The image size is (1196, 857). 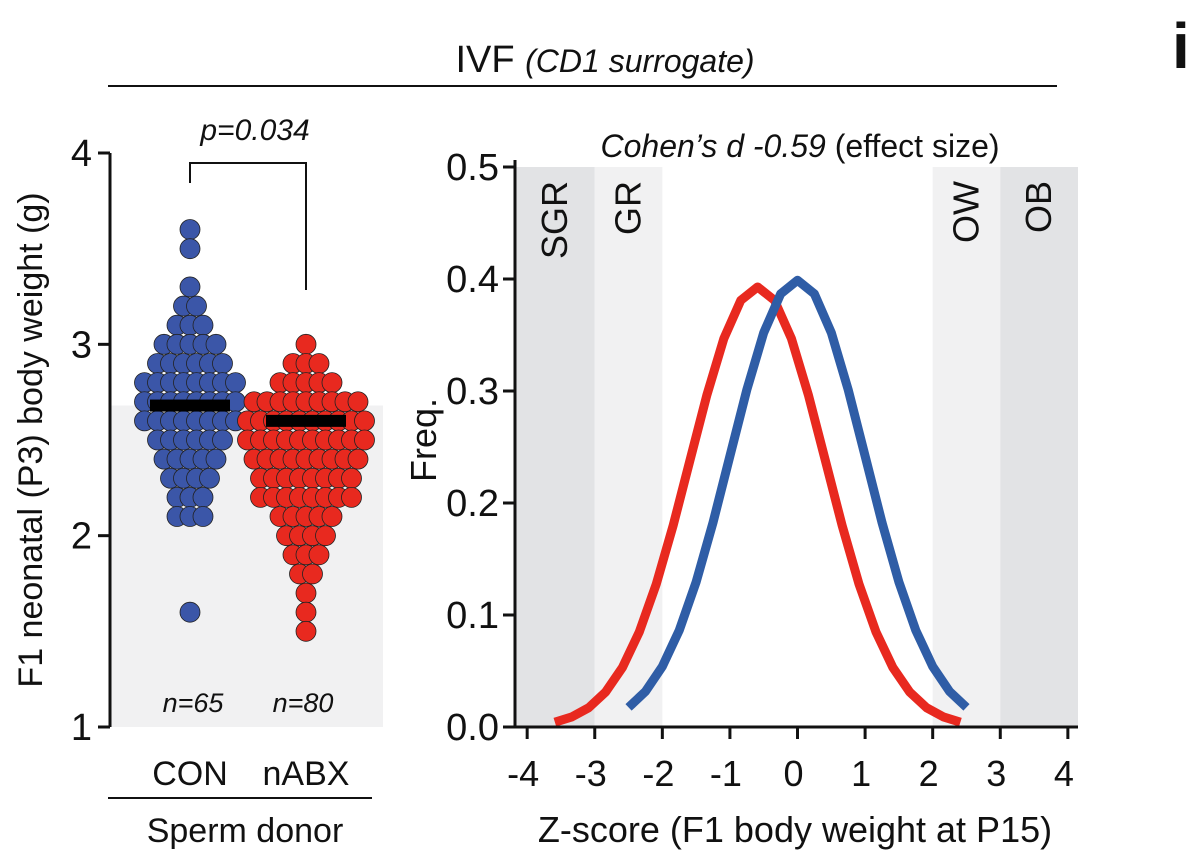 I want to click on y-tick-label: 3, so click(x=81, y=345).